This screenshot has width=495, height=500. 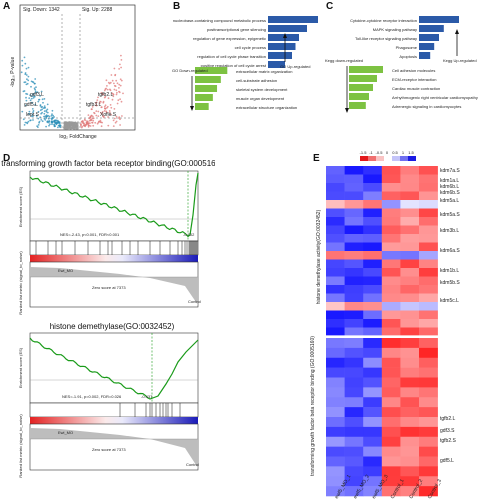 I want to click on sig-up-label: Sig. Up: 2288, so click(x=97, y=10).